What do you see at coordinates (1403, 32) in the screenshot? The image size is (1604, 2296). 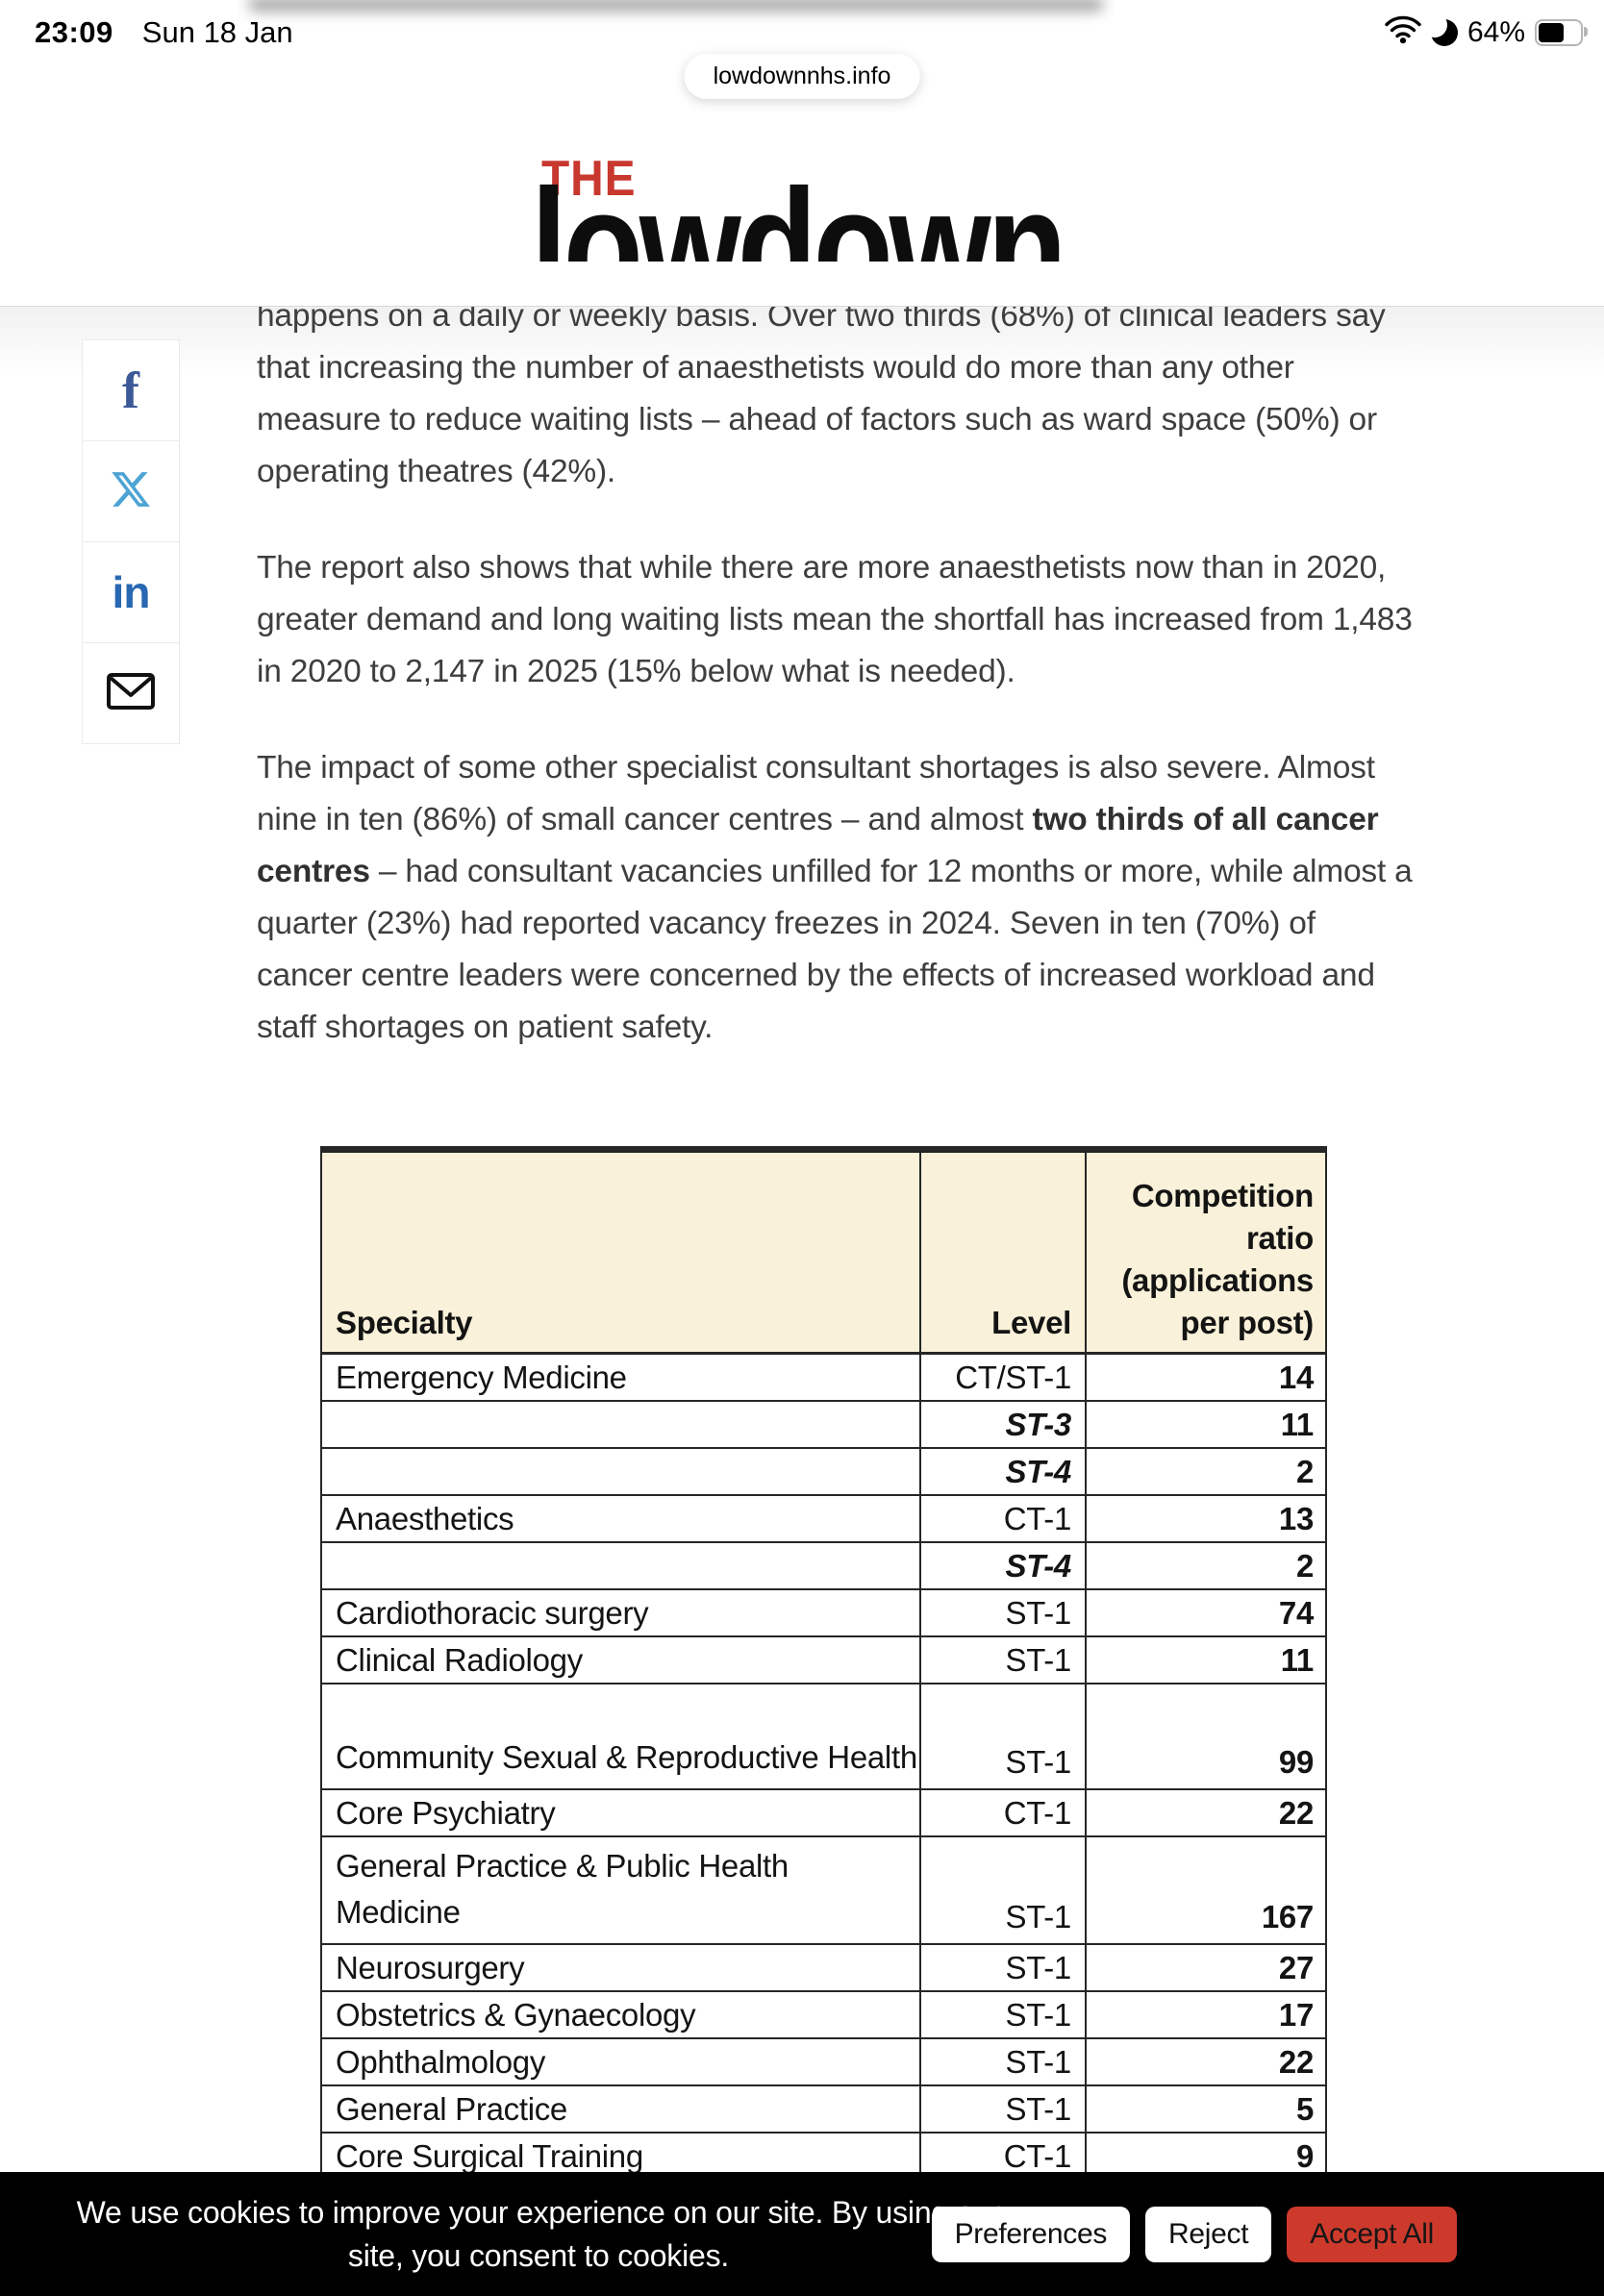 I see `wifi-icon` at bounding box center [1403, 32].